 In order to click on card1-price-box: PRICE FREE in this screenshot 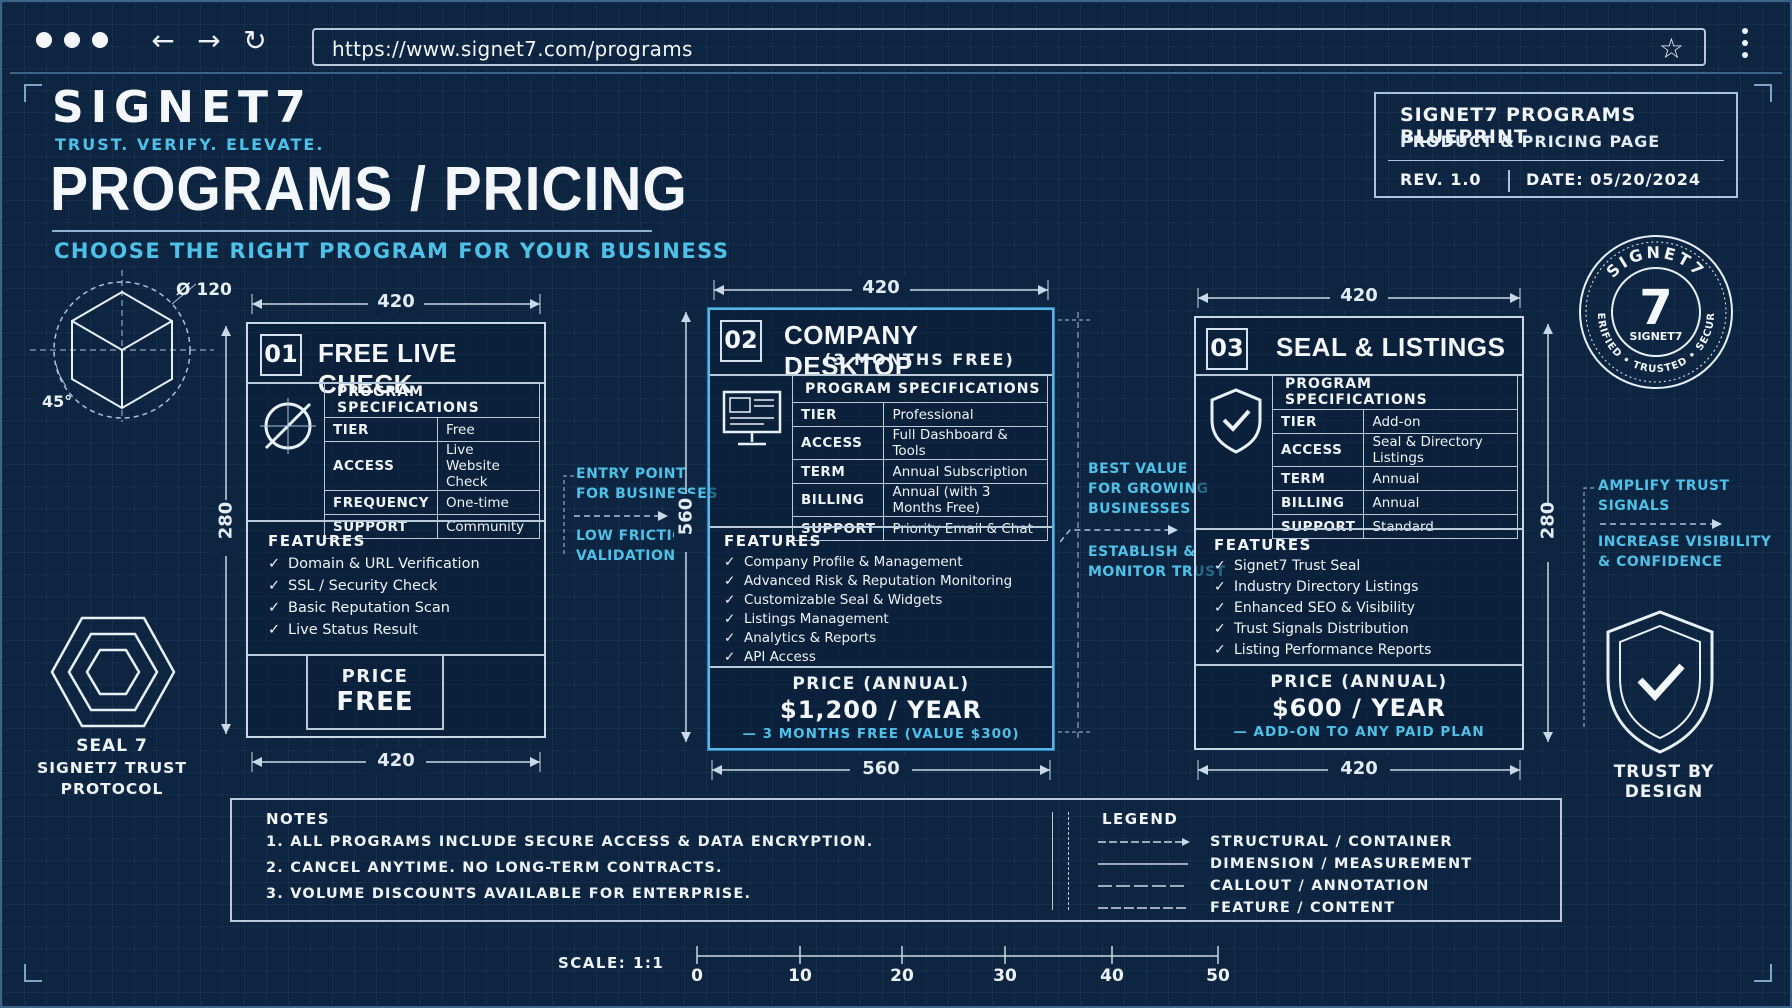, I will do `click(375, 693)`.